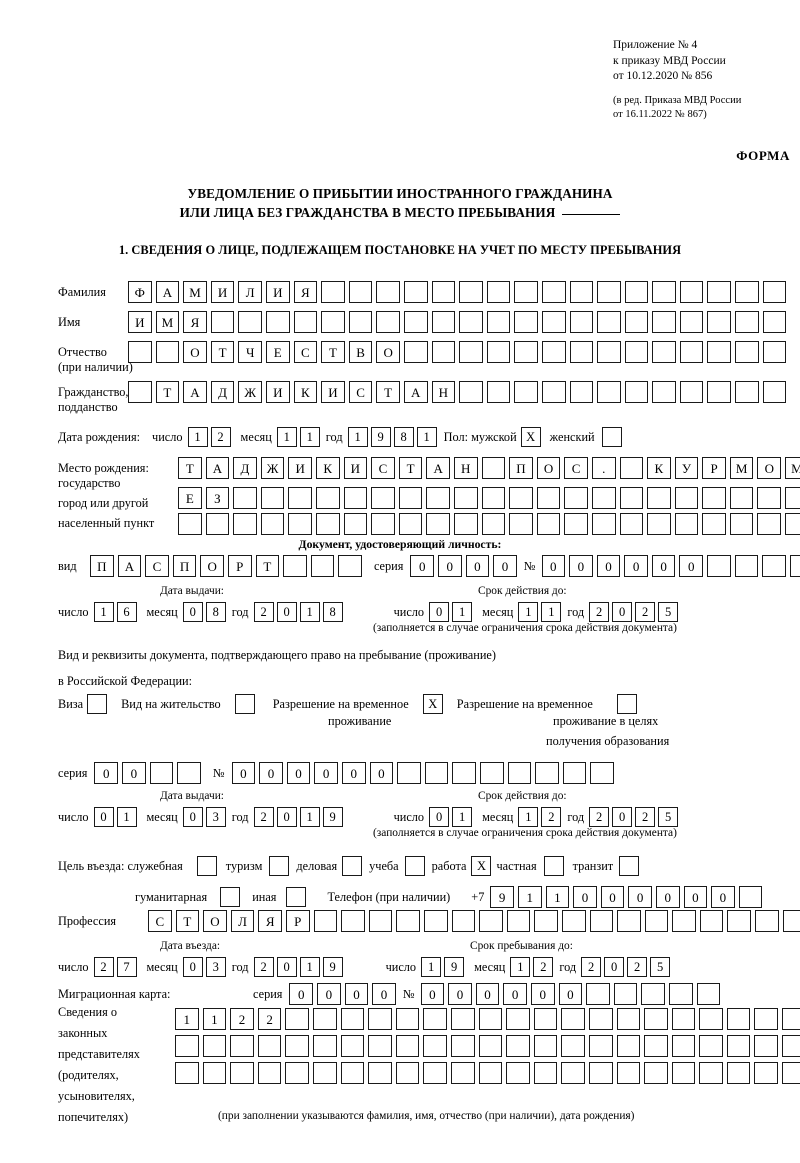 The image size is (800, 1163). What do you see at coordinates (611, 437) in the screenshot?
I see `sex-female-checkbox` at bounding box center [611, 437].